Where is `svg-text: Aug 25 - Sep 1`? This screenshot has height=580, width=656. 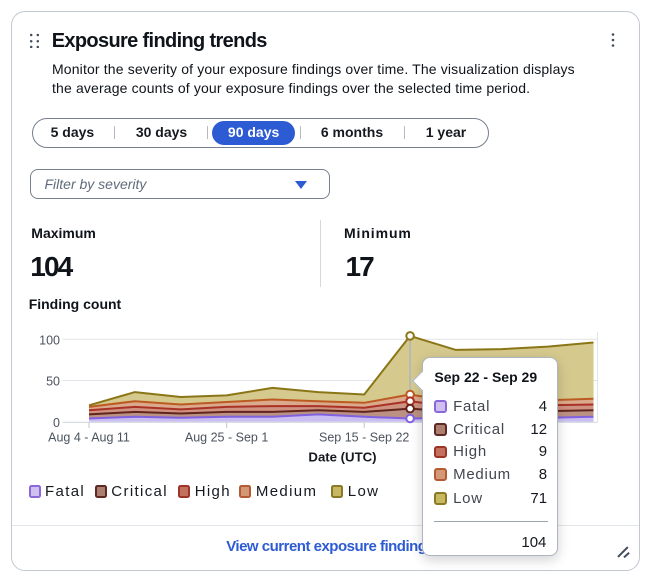 svg-text: Aug 25 - Sep 1 is located at coordinates (225, 438).